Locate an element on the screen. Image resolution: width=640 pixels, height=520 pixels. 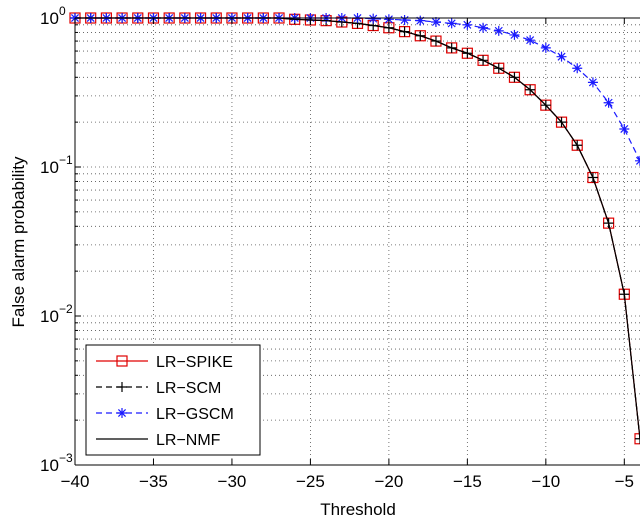
y-tick-exponent: −2 is located at coordinates (66, 309).